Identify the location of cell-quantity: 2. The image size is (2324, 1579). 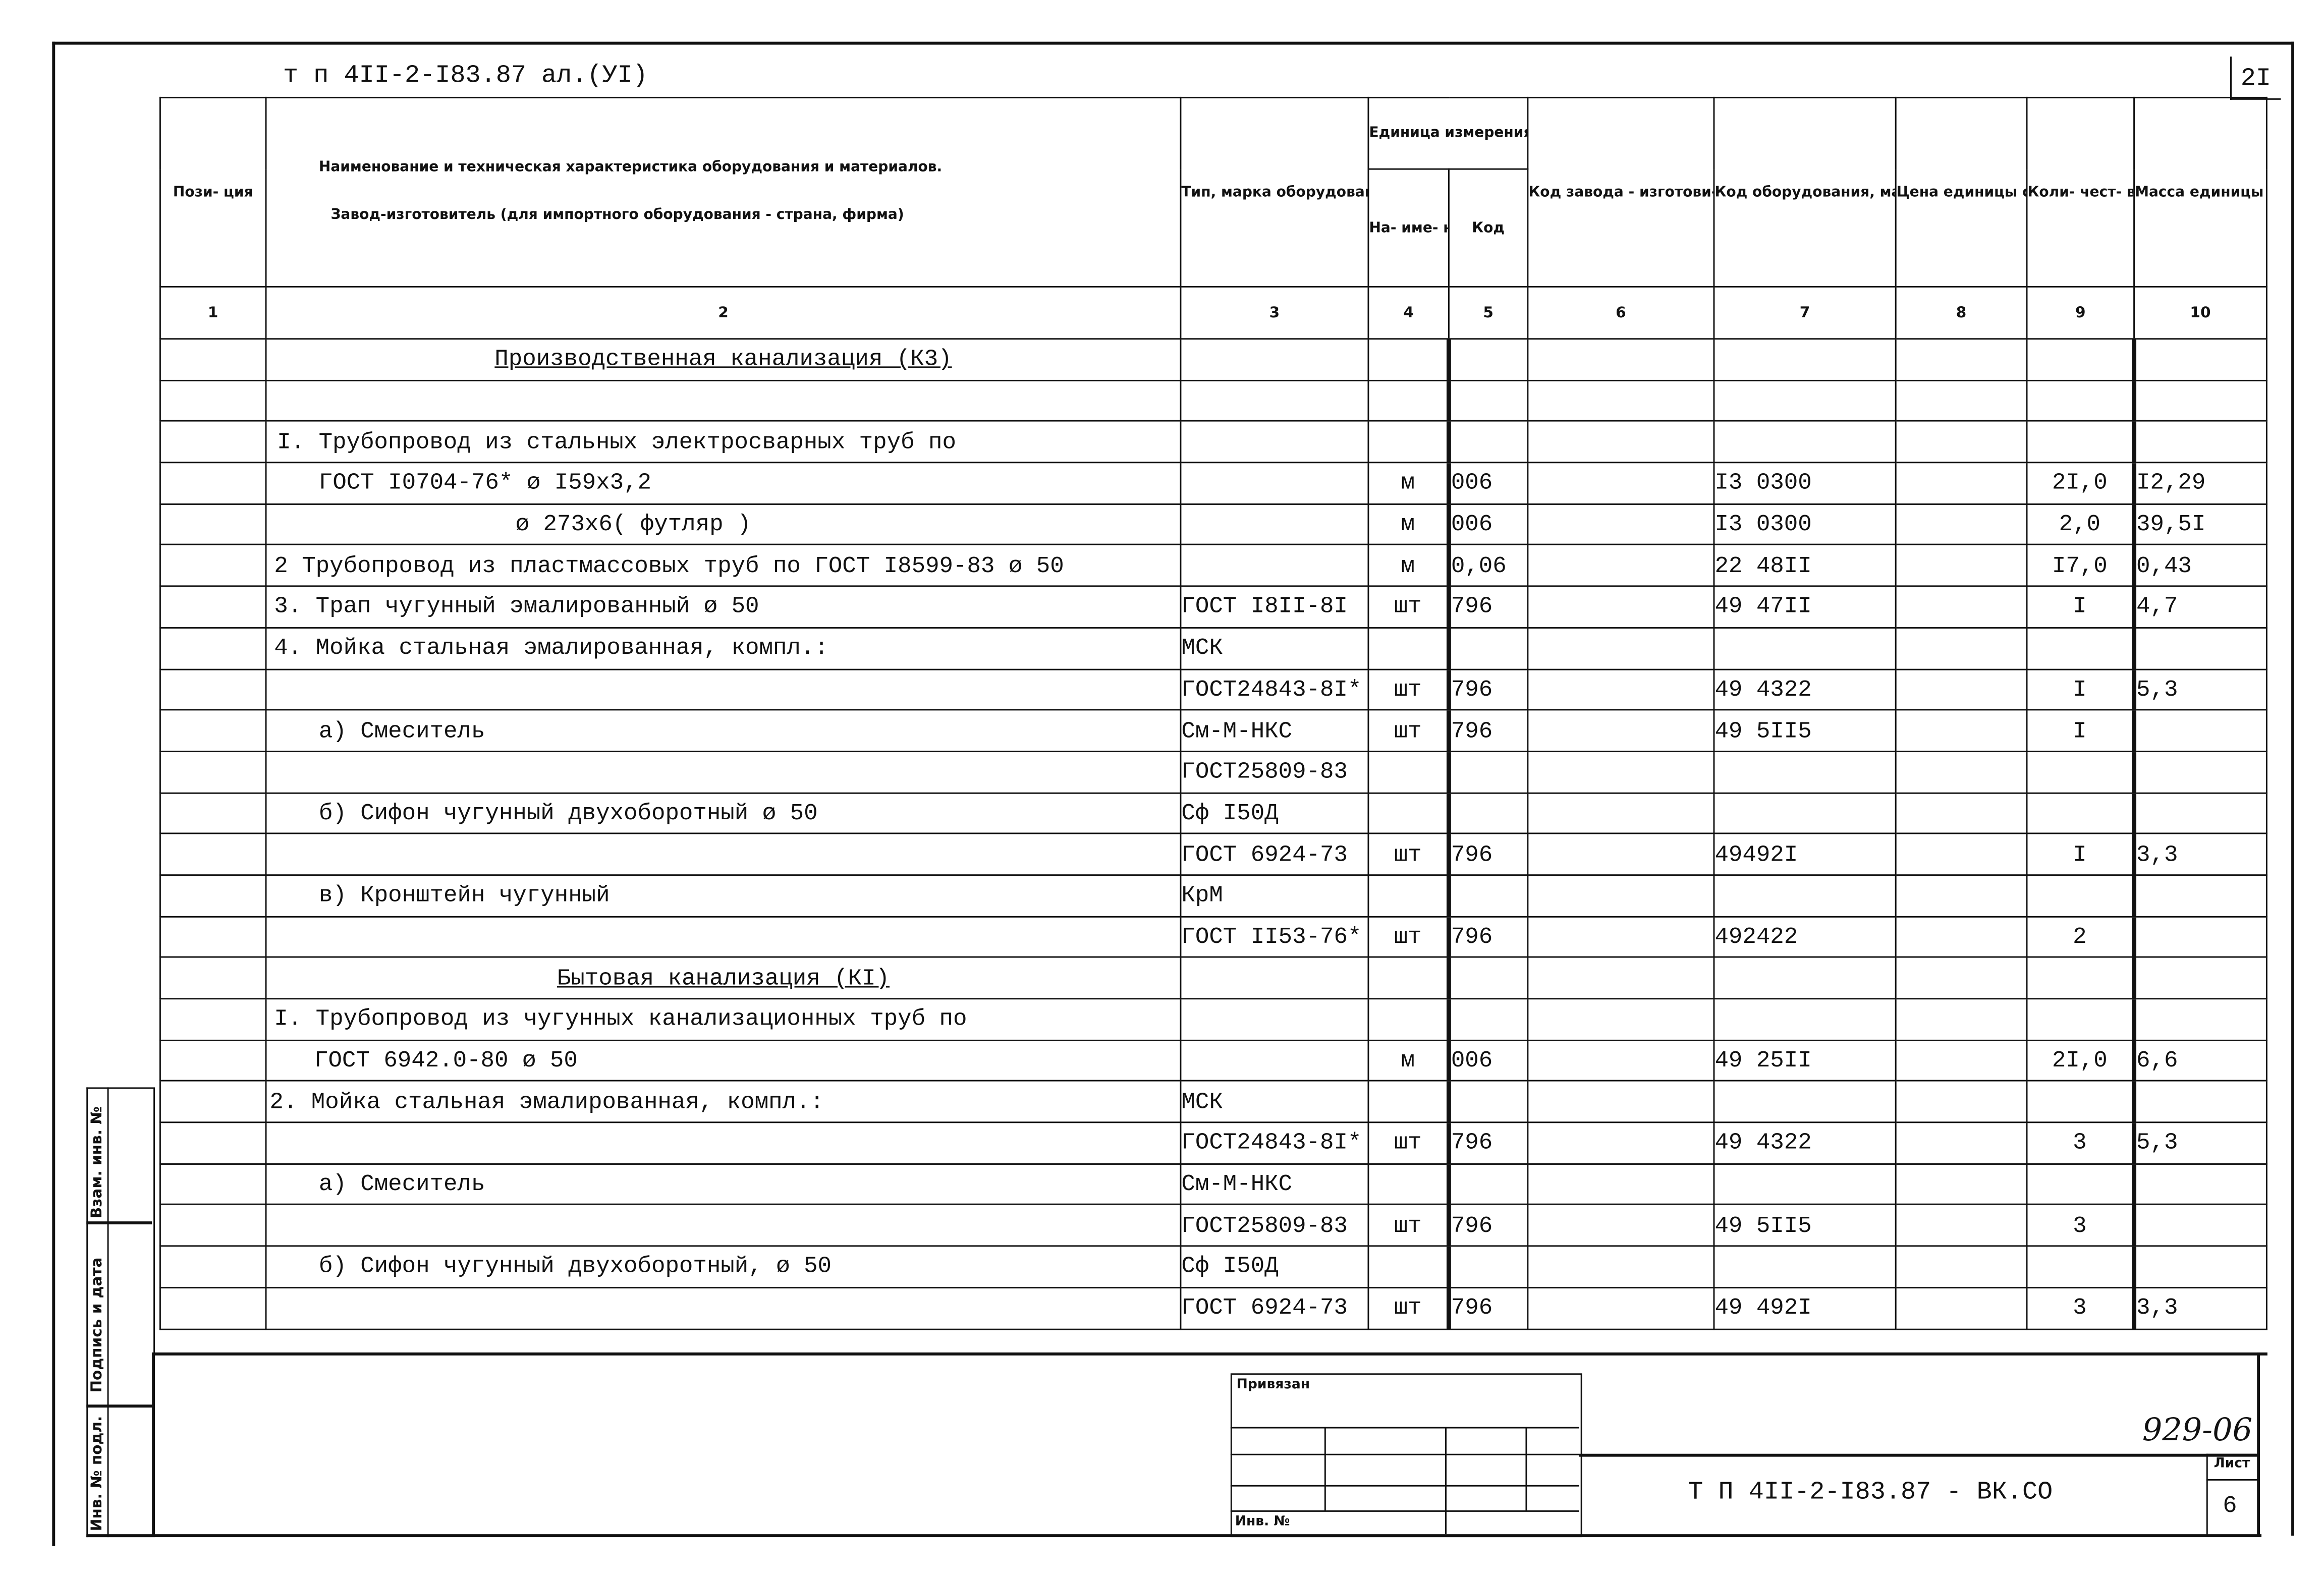
(2080, 936).